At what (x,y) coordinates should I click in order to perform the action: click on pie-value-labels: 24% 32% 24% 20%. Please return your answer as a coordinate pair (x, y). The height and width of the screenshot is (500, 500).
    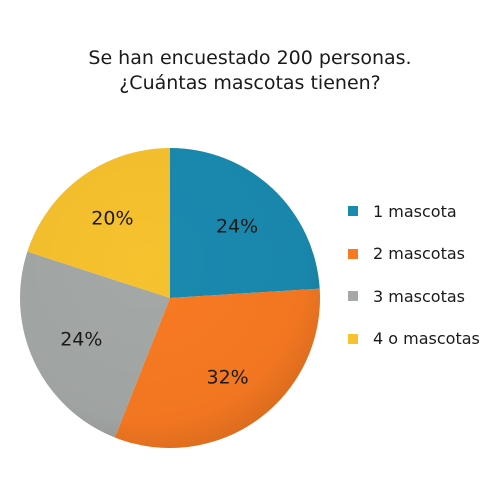
    Looking at the image, I should click on (159, 298).